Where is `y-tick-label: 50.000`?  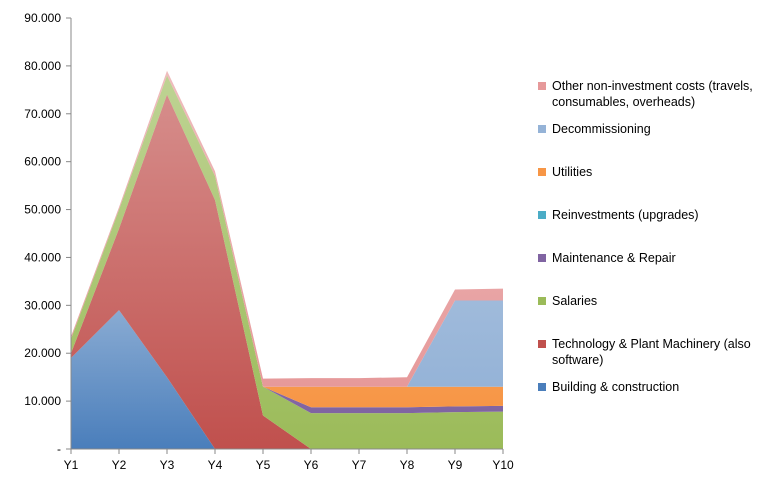
y-tick-label: 50.000 is located at coordinates (42, 210).